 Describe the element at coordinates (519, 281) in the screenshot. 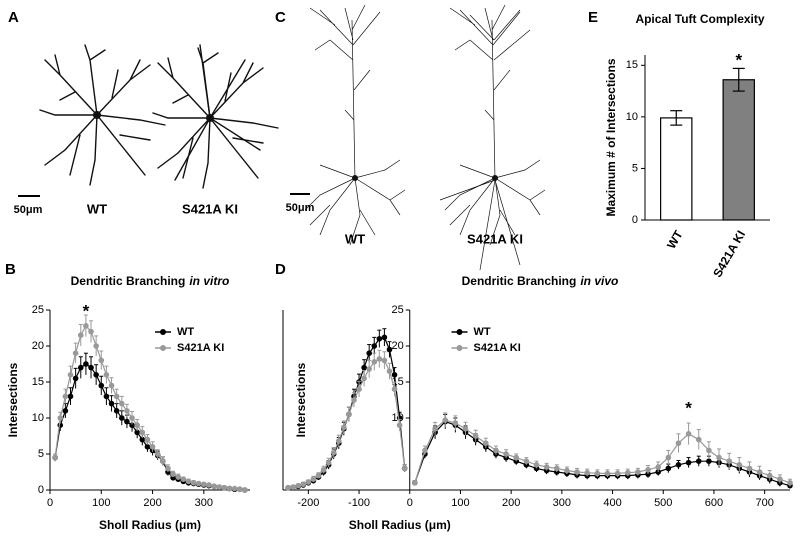

I see `title-part: Dendritic Branching` at that location.